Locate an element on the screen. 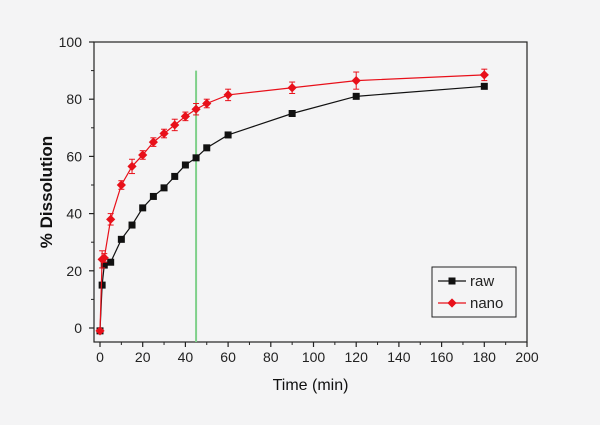  y-tick-label: 40 is located at coordinates (74, 214).